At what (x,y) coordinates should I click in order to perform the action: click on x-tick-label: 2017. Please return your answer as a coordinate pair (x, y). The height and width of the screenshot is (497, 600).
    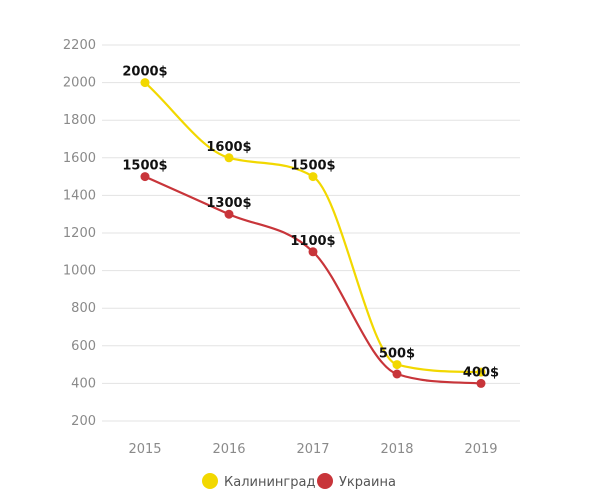
    Looking at the image, I should click on (312, 449).